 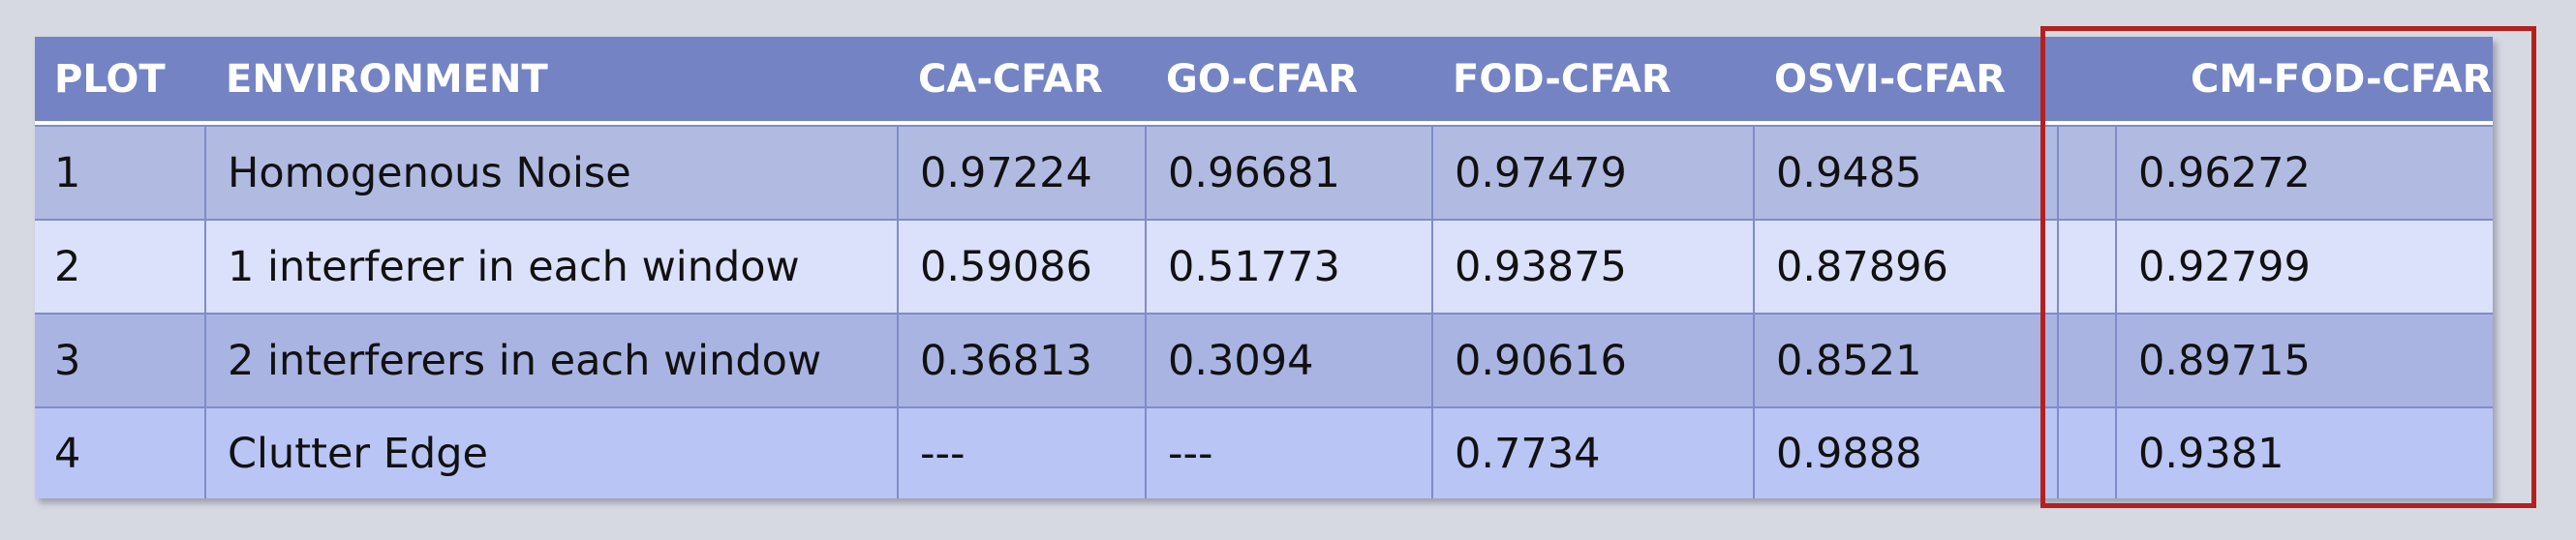 I want to click on header-osvi-cfar: OSVI-CFAR, so click(x=1890, y=79).